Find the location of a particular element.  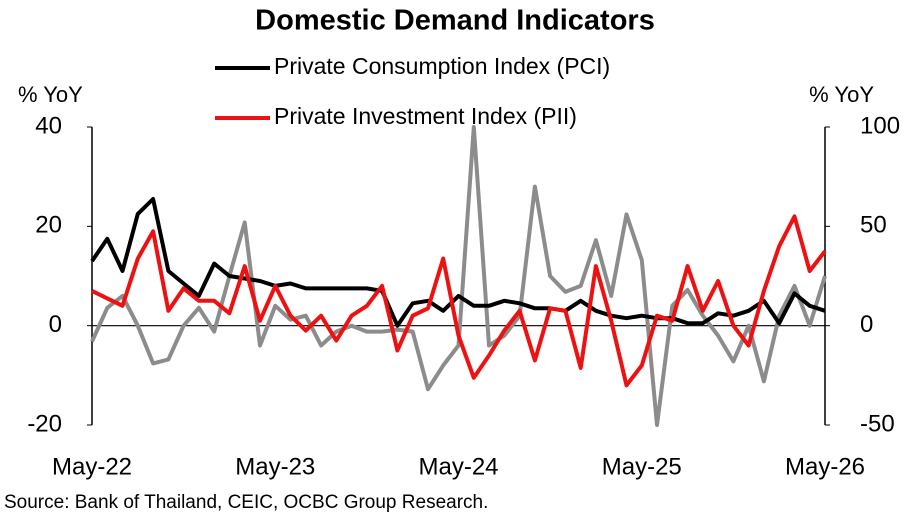

x-tick-label: May-26 is located at coordinates (825, 466).